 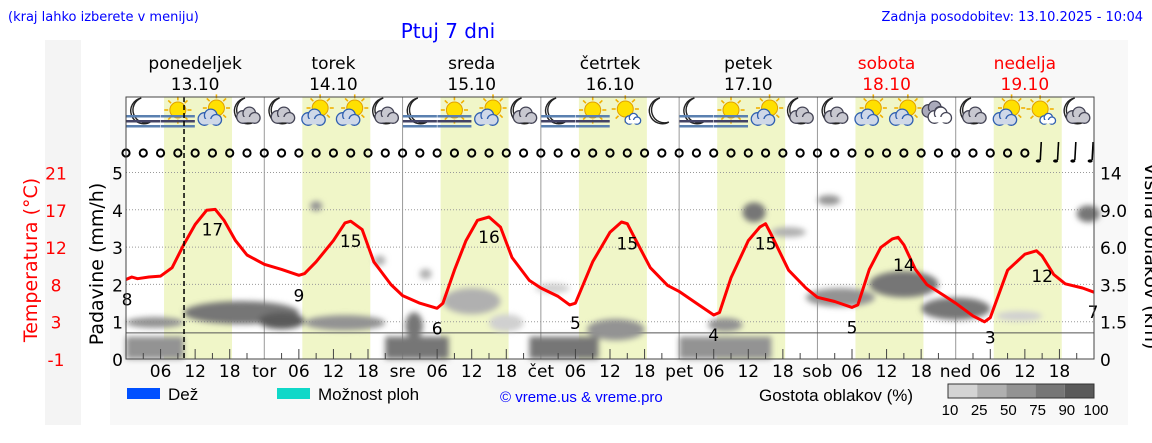 I want to click on temp-tick: 17, so click(x=56, y=212).